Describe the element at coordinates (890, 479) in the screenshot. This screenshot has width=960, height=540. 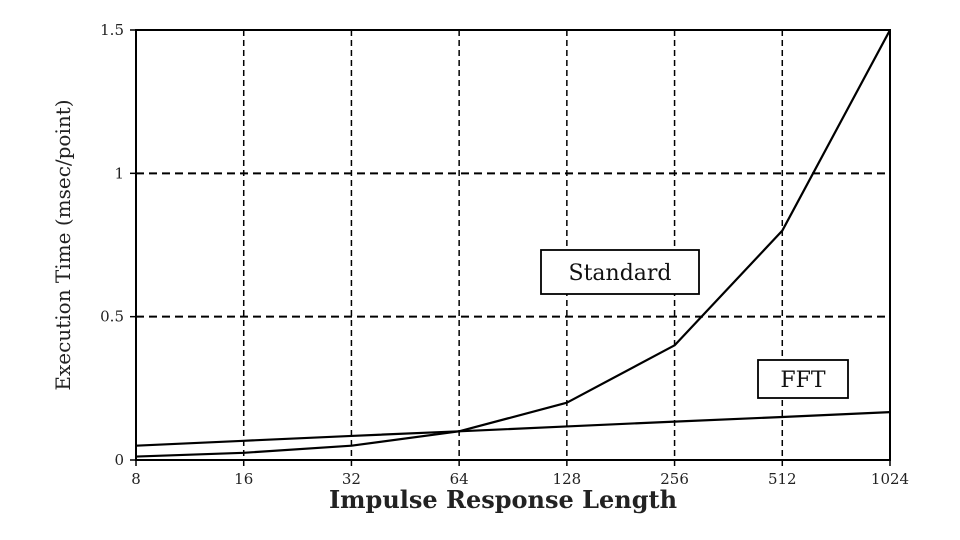
I see `x-tick-label: 1024` at that location.